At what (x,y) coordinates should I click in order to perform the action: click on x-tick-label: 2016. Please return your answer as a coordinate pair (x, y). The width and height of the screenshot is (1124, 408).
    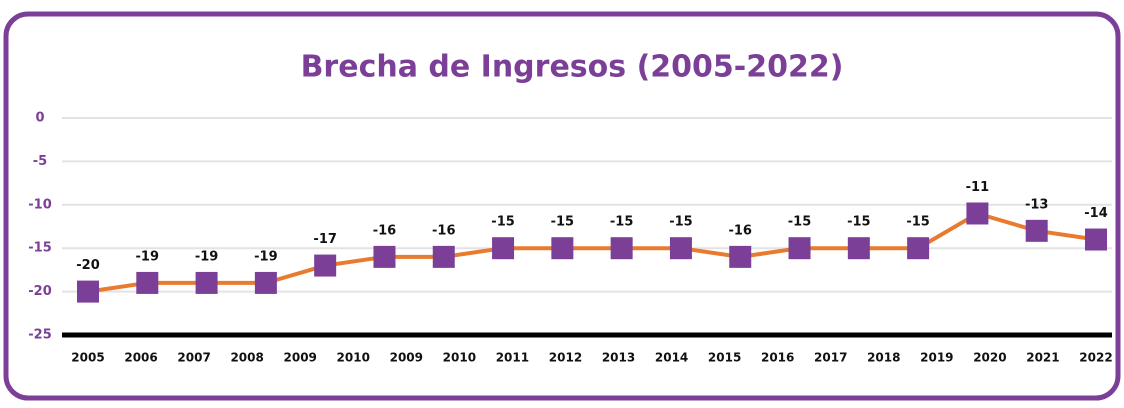
    Looking at the image, I should click on (777, 358).